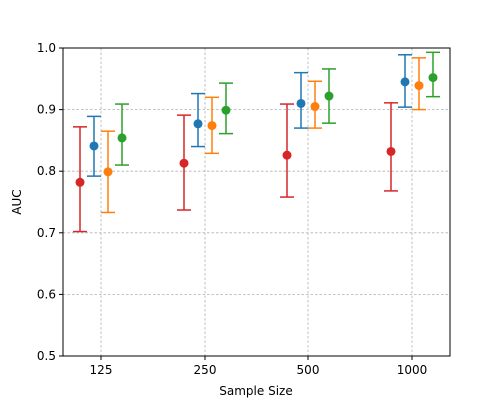  Describe the element at coordinates (412, 370) in the screenshot. I see `x-tick-label: 1000` at that location.